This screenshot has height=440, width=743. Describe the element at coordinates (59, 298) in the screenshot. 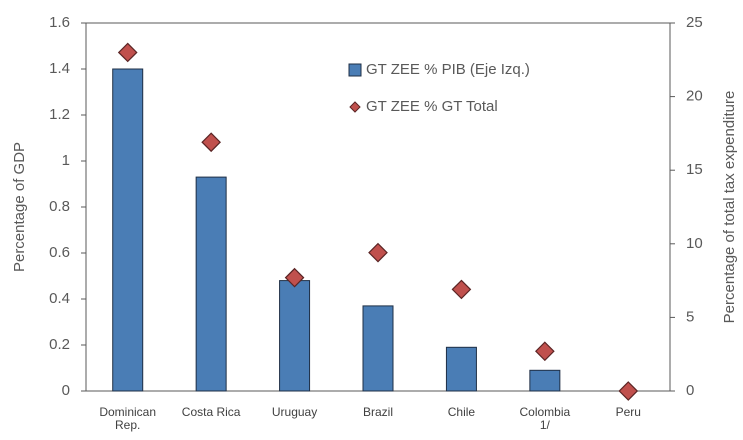

I see `y-tick-label: 0.4` at that location.